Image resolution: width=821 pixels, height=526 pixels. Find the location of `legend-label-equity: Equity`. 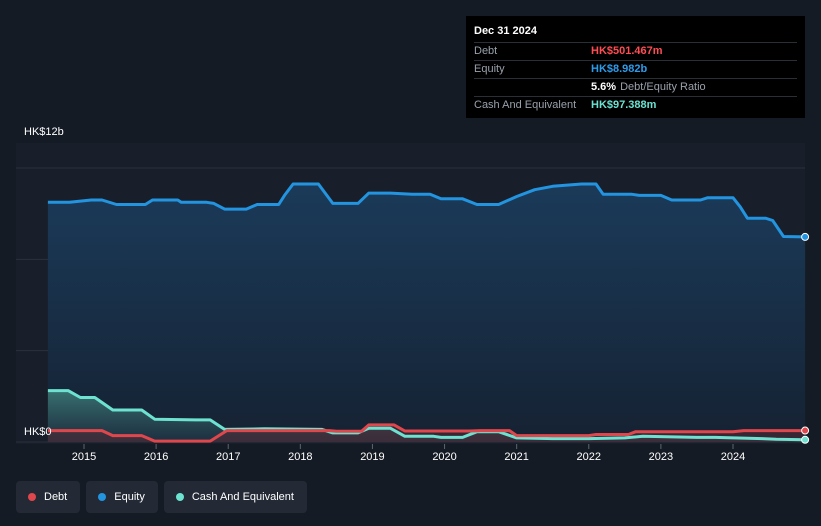

legend-label-equity: Equity is located at coordinates (129, 497).